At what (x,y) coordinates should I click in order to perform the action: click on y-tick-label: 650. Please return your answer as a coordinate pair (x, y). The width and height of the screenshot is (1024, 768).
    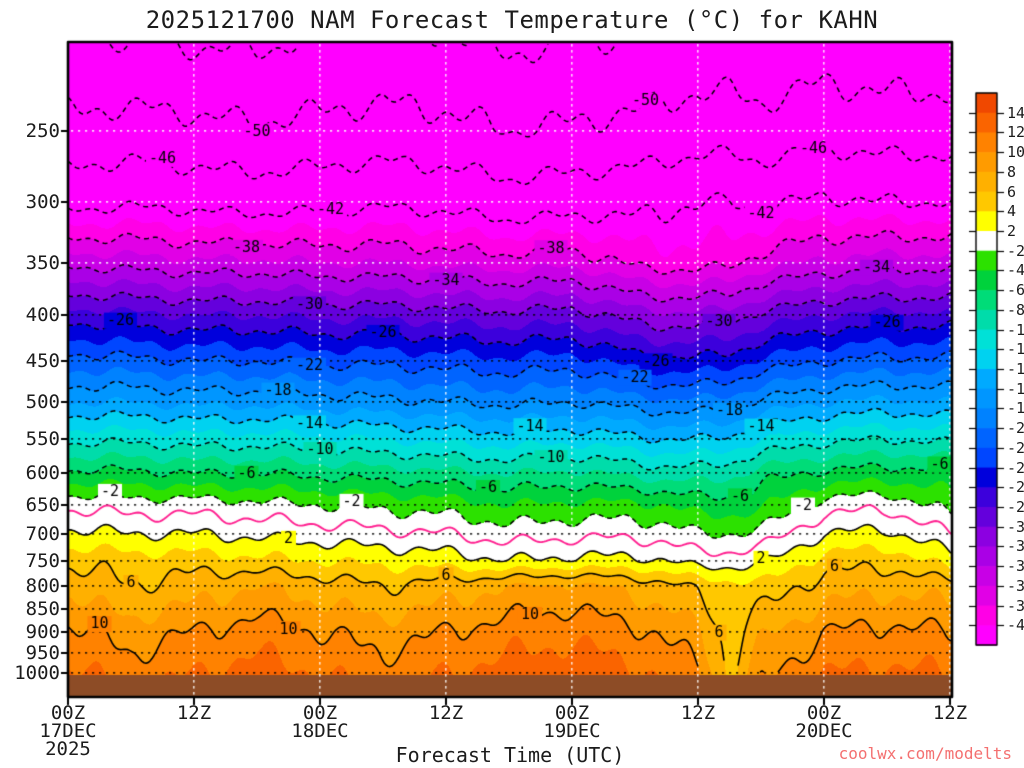
    Looking at the image, I should click on (42, 504).